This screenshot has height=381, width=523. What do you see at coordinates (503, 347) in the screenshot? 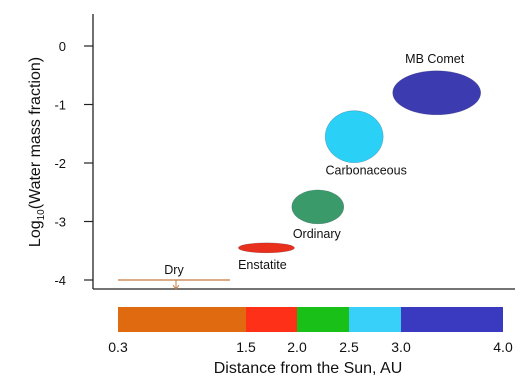
I see `distance-scale-tick-label: 4.0` at bounding box center [503, 347].